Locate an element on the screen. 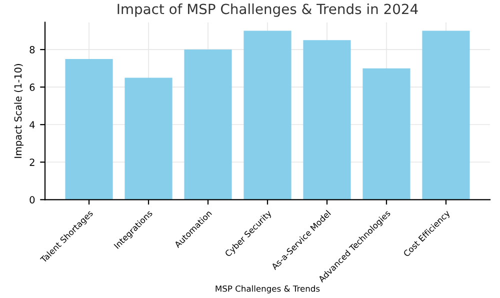 The width and height of the screenshot is (500, 298). y-tick-label: 2 is located at coordinates (32, 162).